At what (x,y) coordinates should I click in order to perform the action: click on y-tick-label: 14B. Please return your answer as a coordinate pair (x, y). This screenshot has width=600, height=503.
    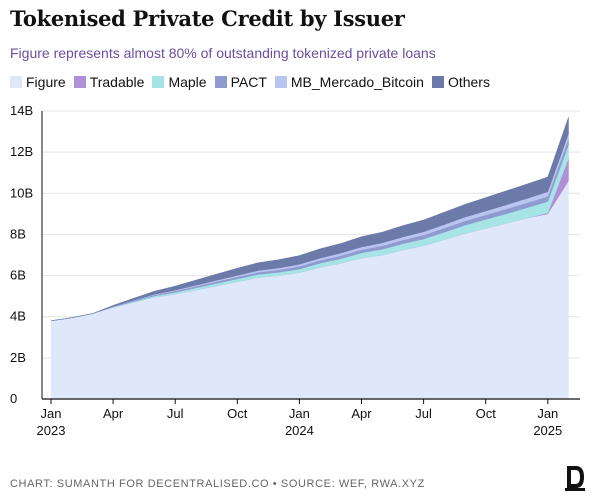
    Looking at the image, I should click on (21, 110).